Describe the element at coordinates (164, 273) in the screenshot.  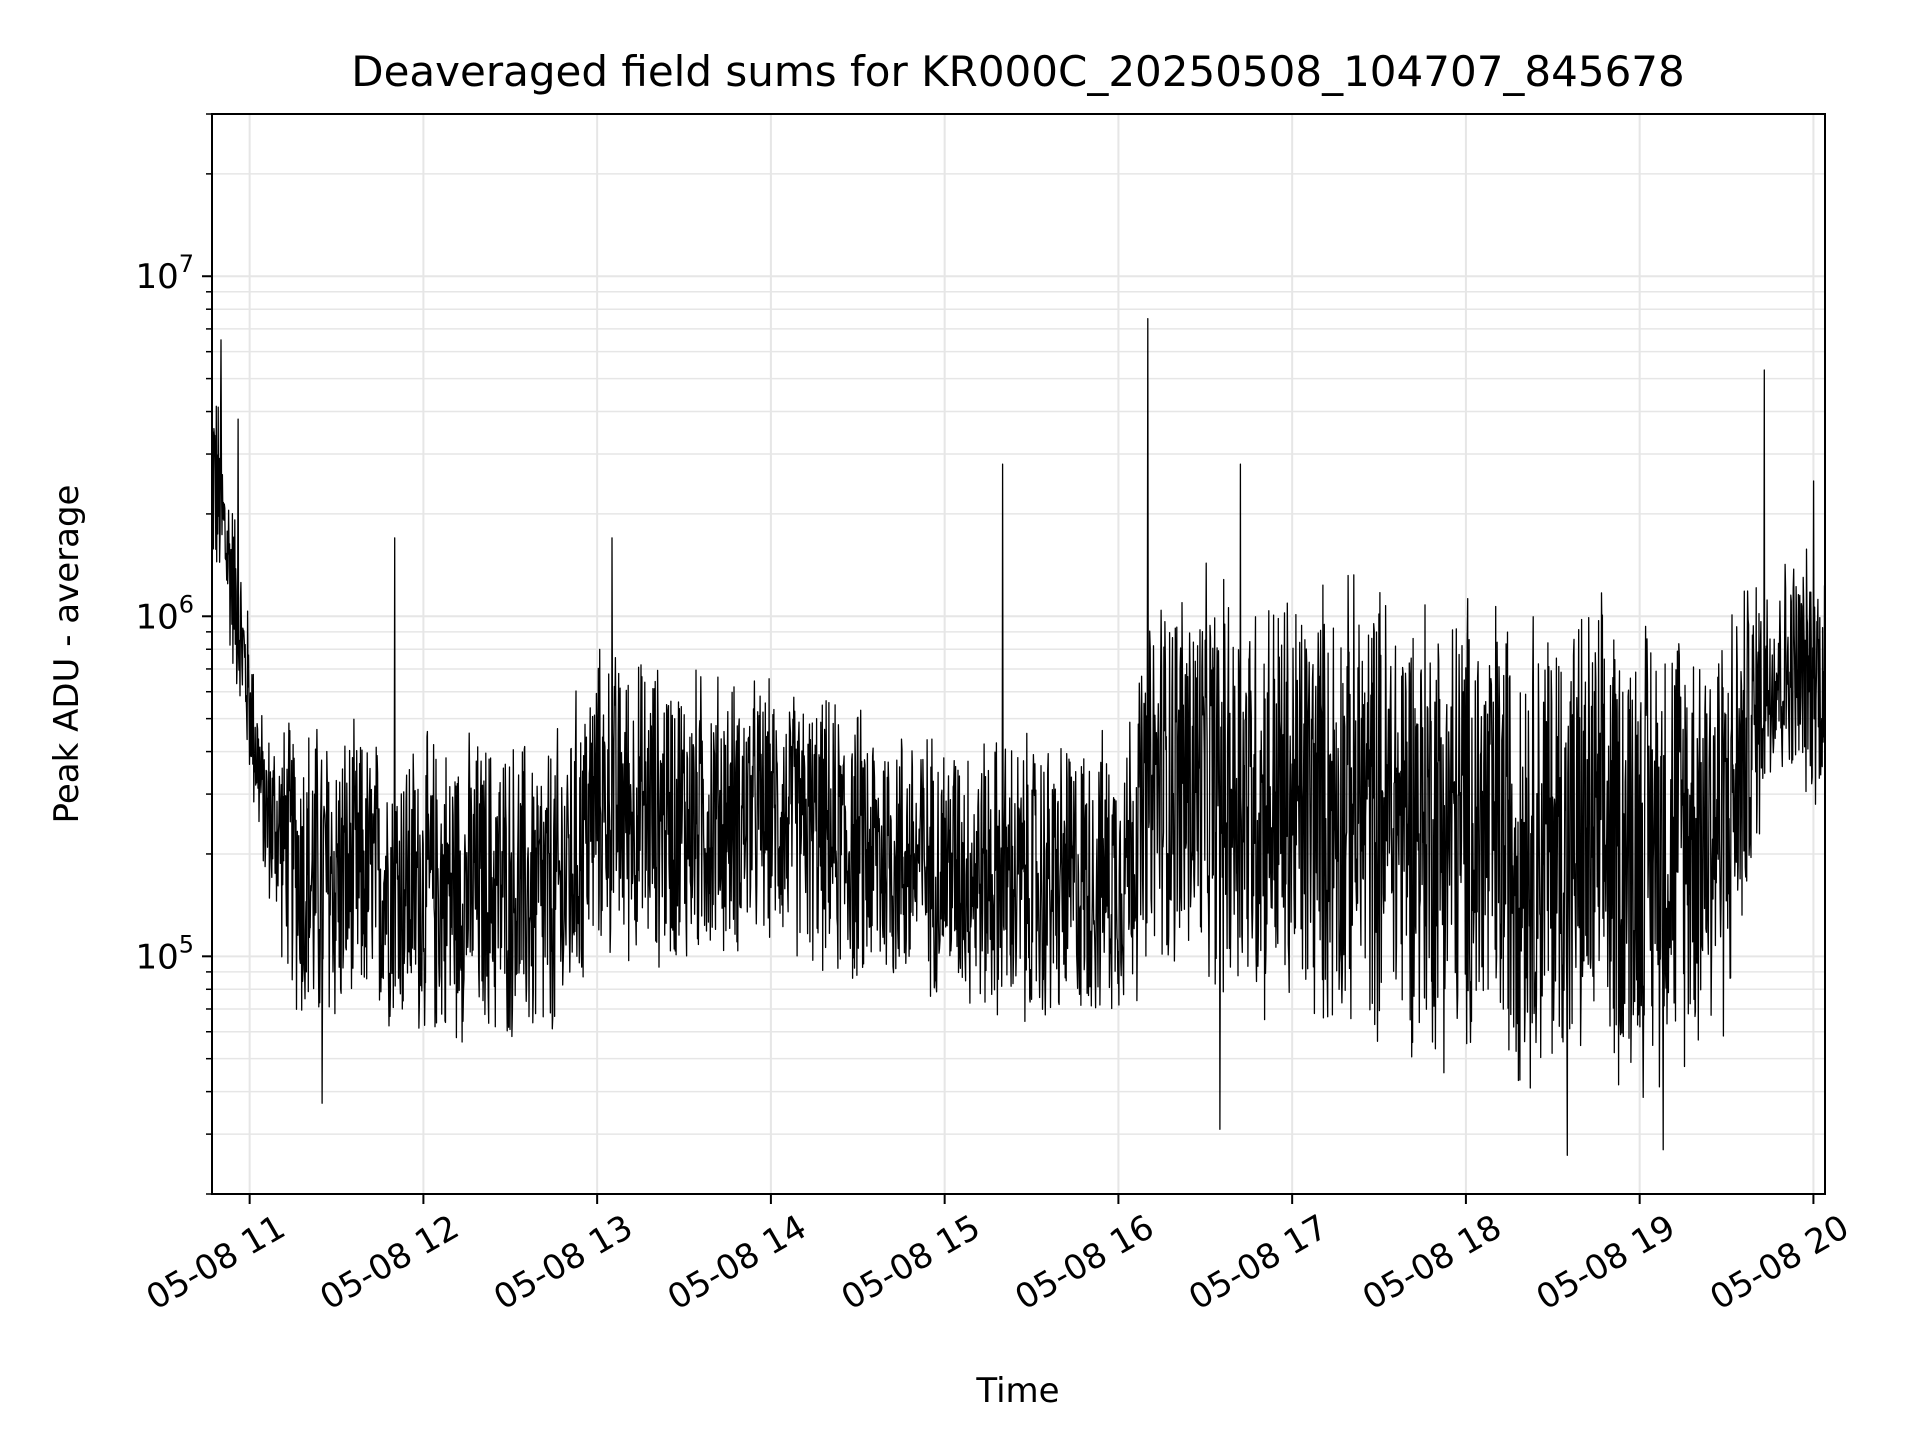
I see `y-tick-label: 10⁷` at that location.